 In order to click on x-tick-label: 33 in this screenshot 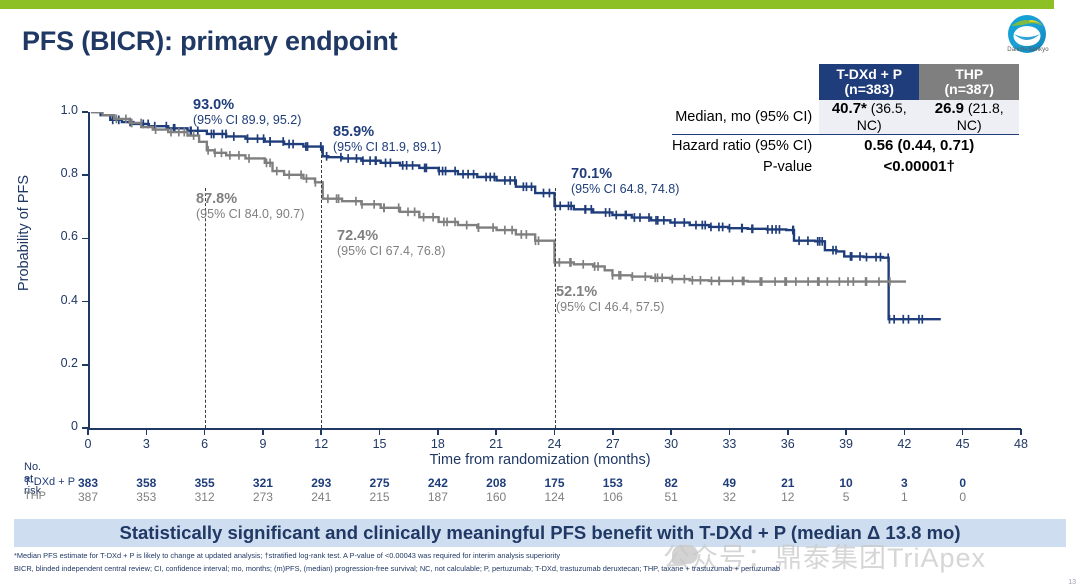, I will do `click(729, 444)`.